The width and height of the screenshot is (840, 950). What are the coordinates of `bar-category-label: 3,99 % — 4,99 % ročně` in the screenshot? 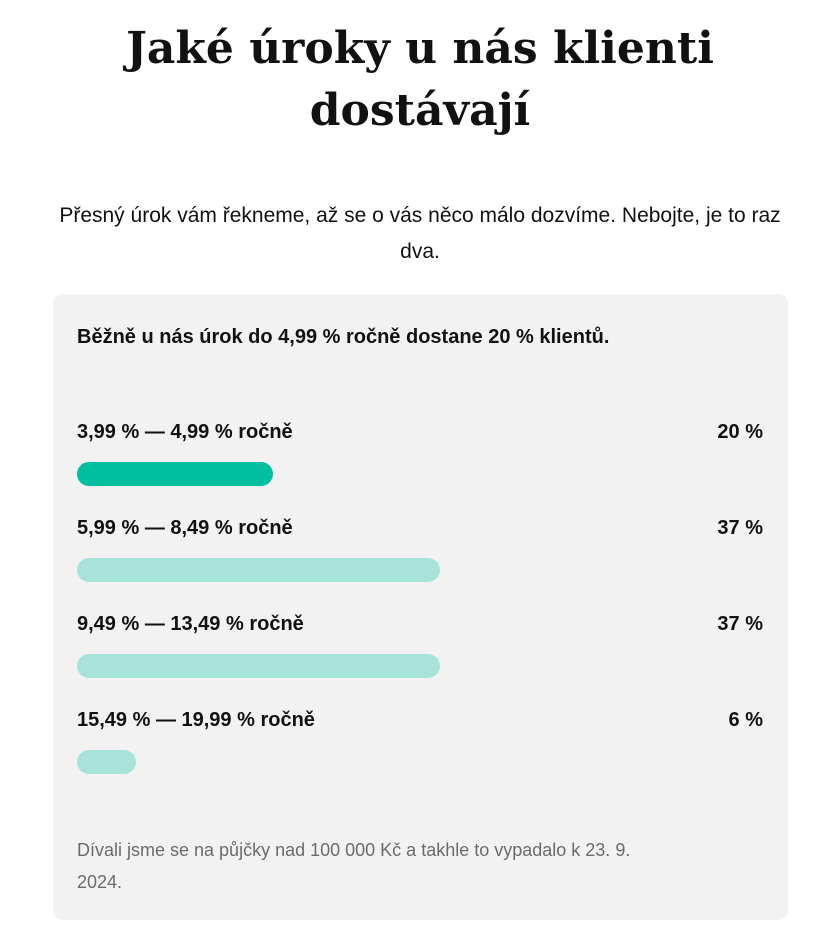 It's located at (185, 432).